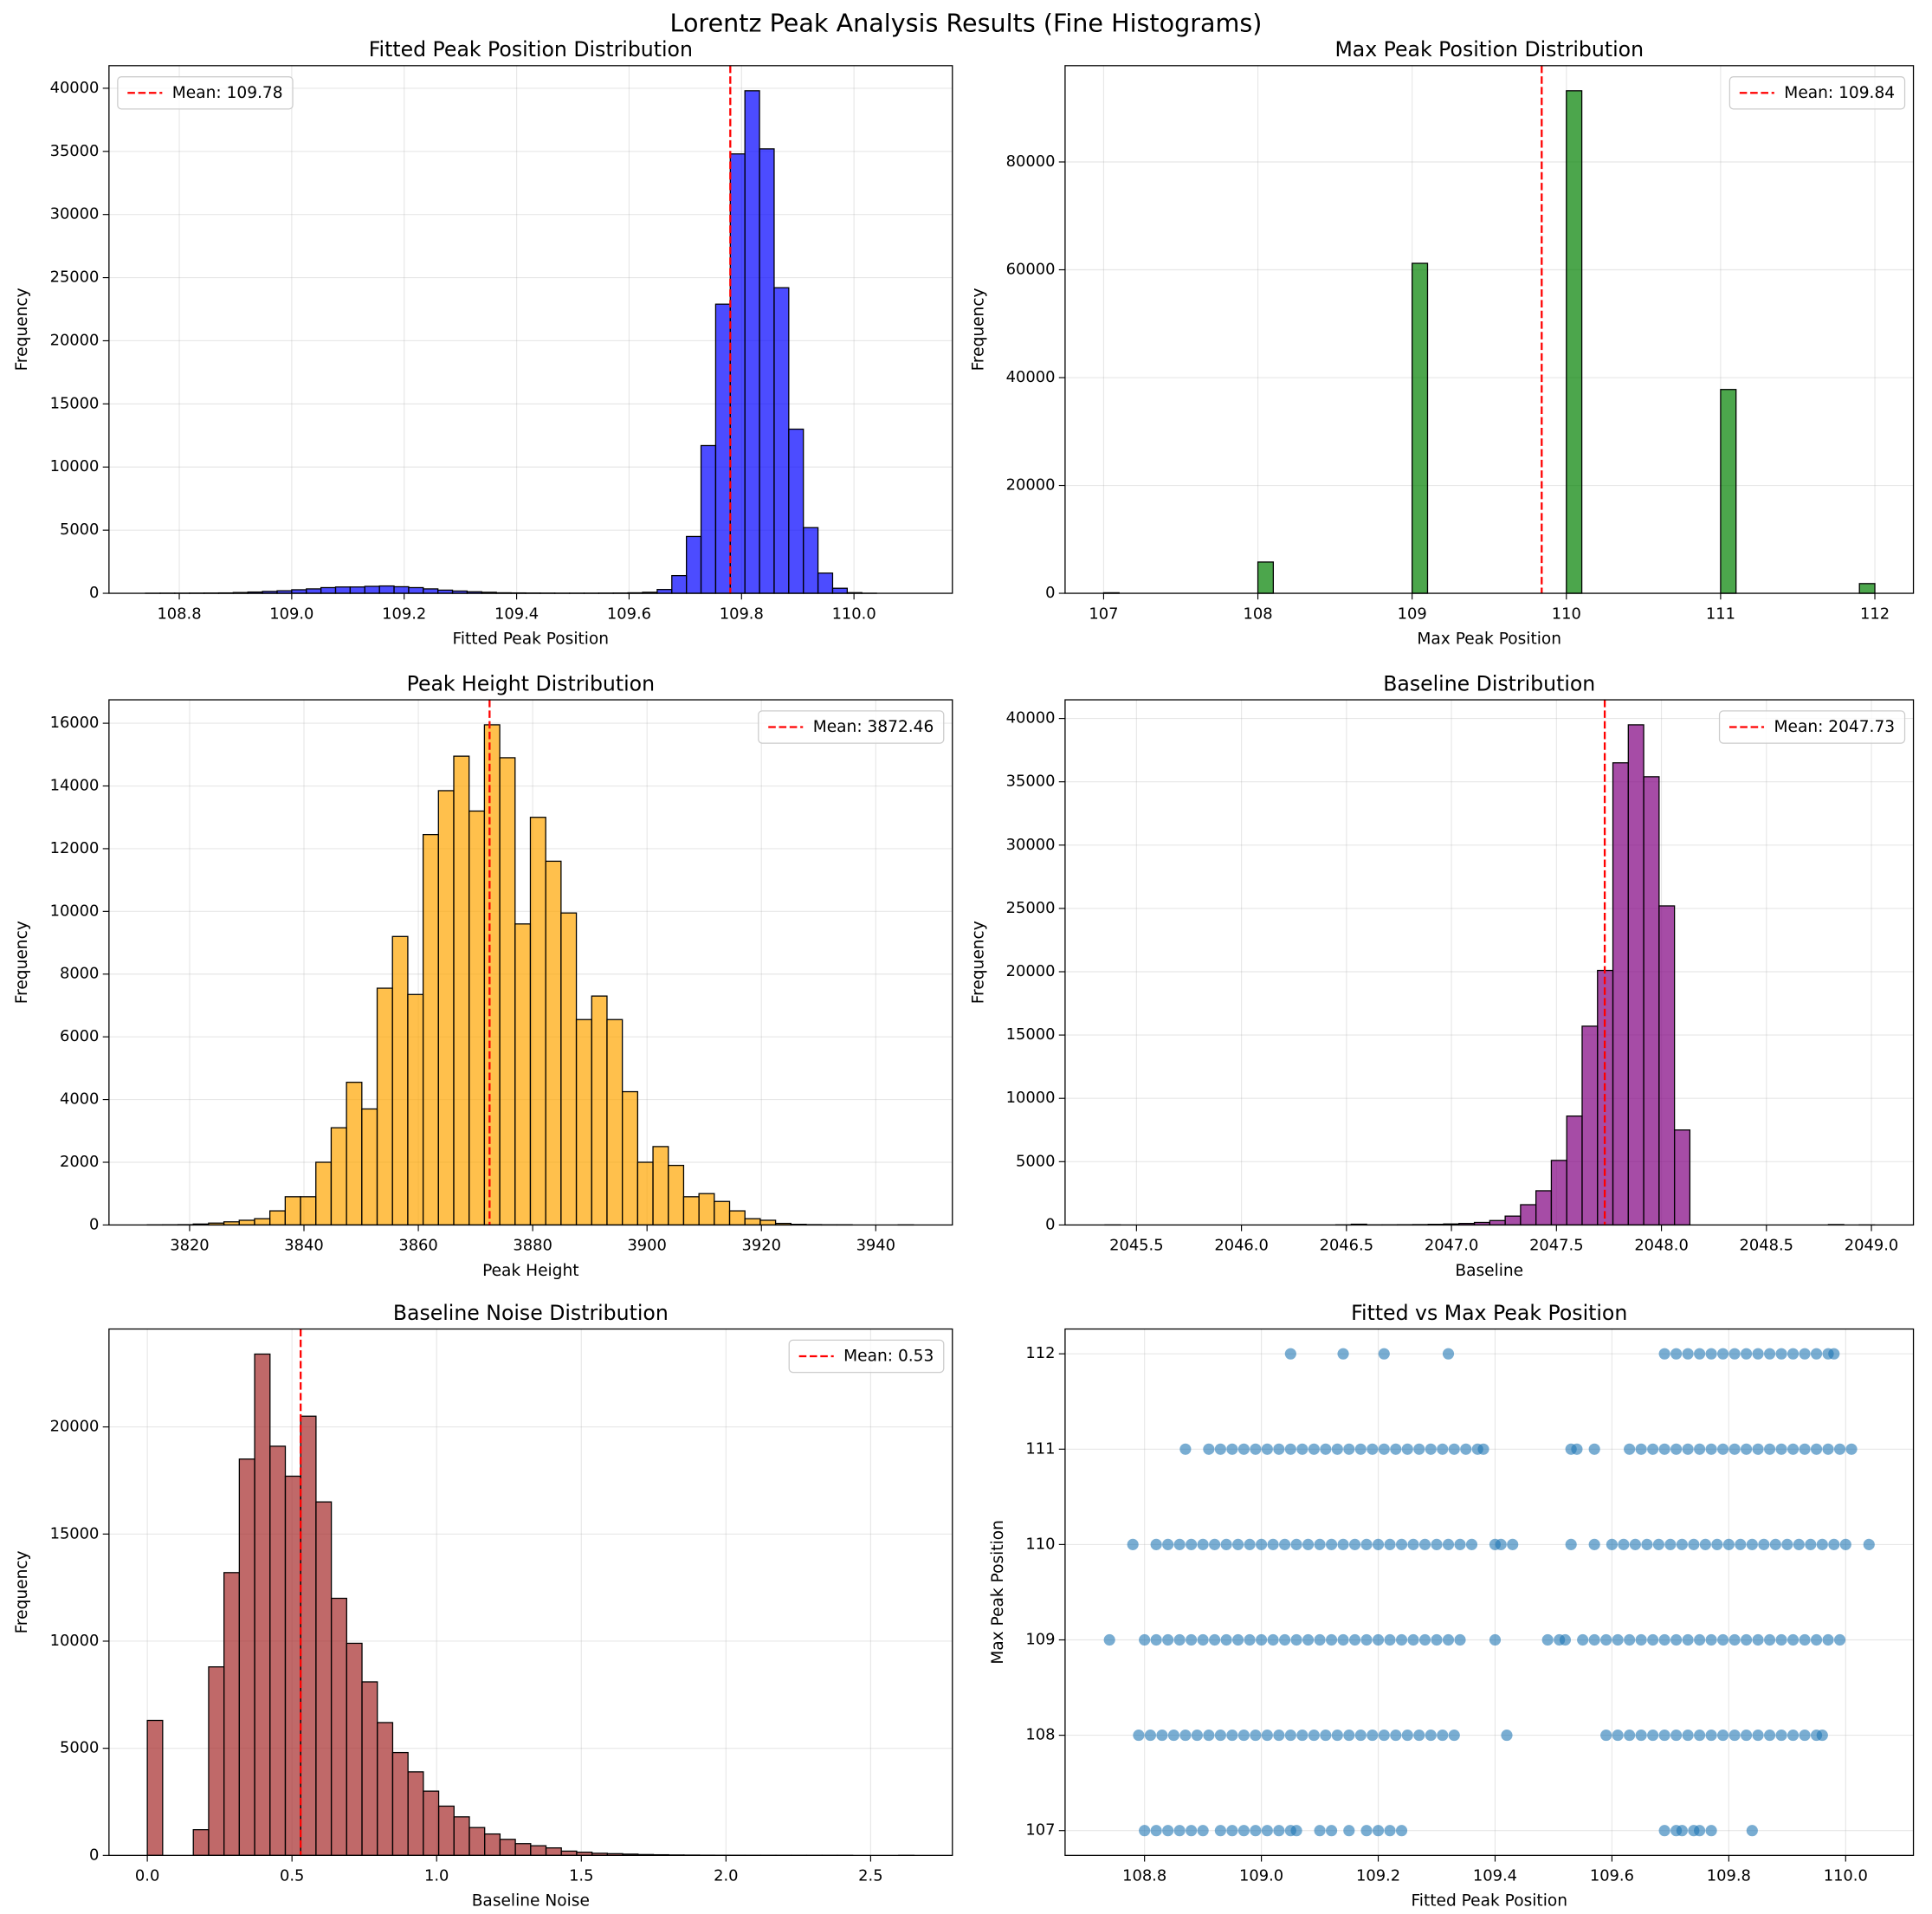  I want to click on x-tick-label: 110.0, so click(854, 614).